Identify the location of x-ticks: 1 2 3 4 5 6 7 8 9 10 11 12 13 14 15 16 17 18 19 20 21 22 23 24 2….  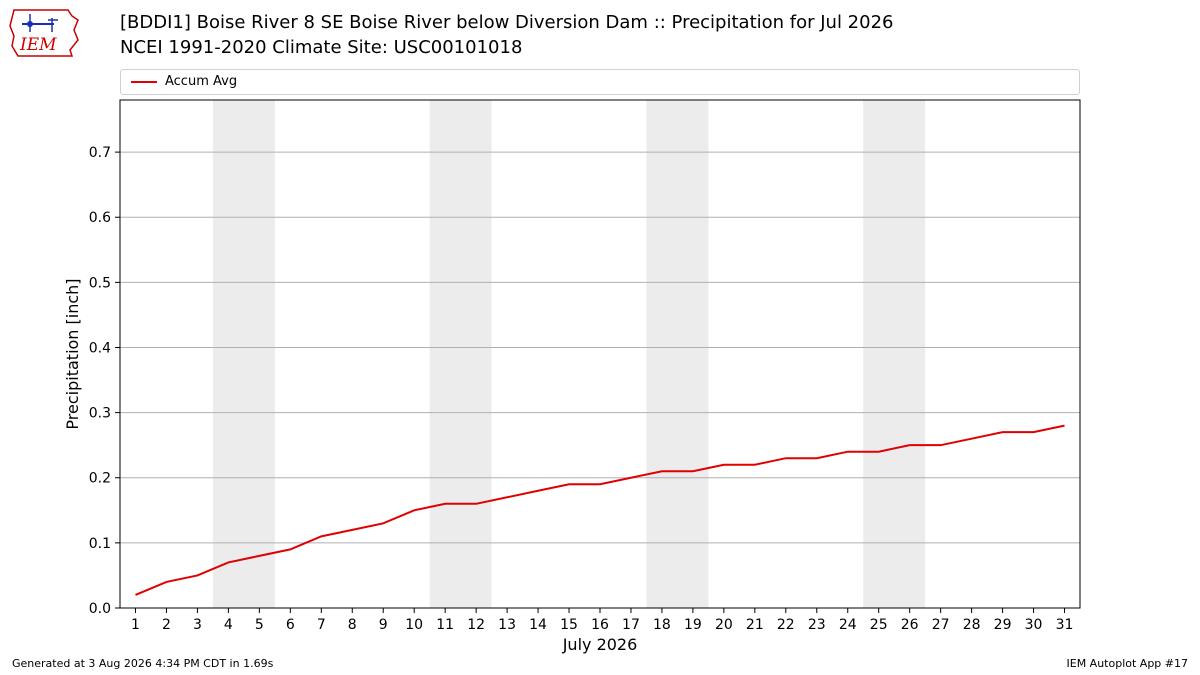
(602, 620).